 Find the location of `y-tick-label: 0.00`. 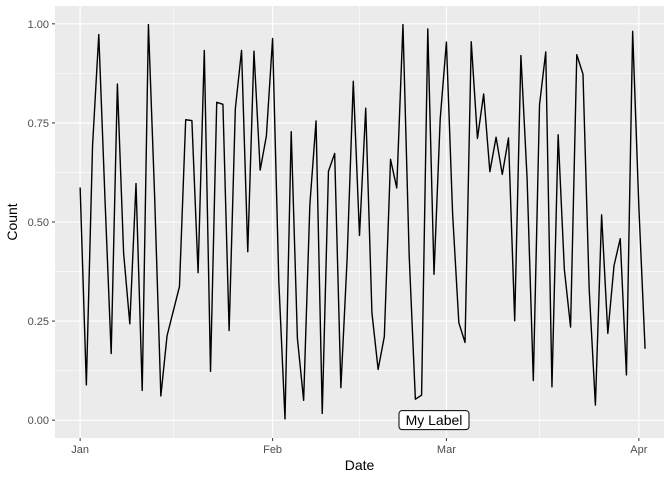

y-tick-label: 0.00 is located at coordinates (38, 421).